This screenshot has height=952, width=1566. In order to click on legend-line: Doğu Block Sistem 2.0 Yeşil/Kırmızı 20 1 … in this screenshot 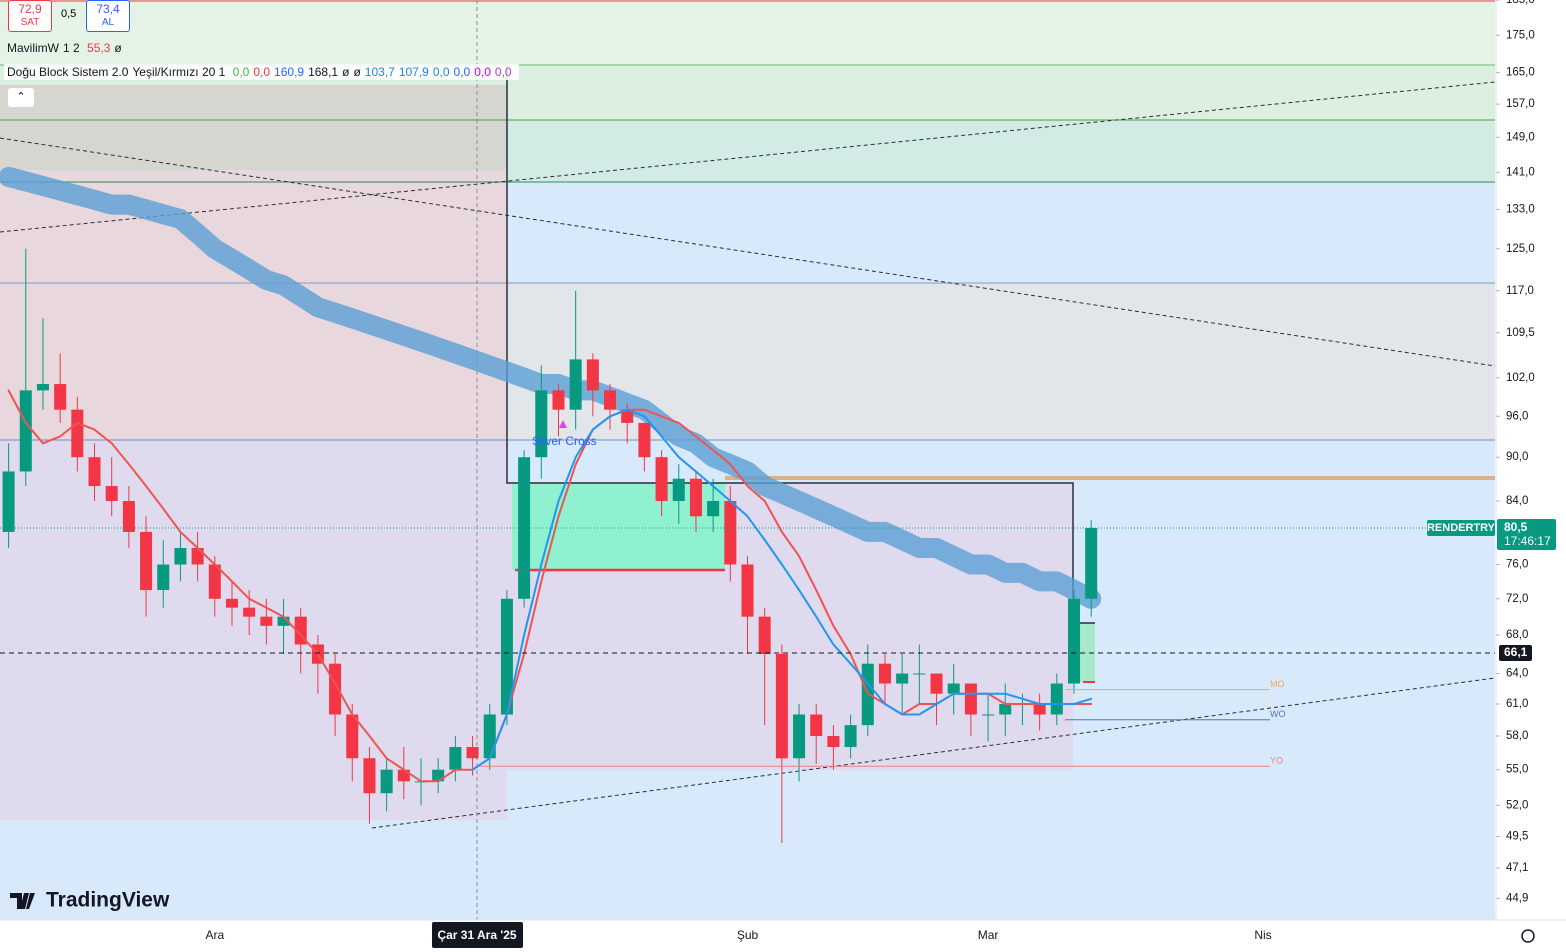, I will do `click(261, 72)`.